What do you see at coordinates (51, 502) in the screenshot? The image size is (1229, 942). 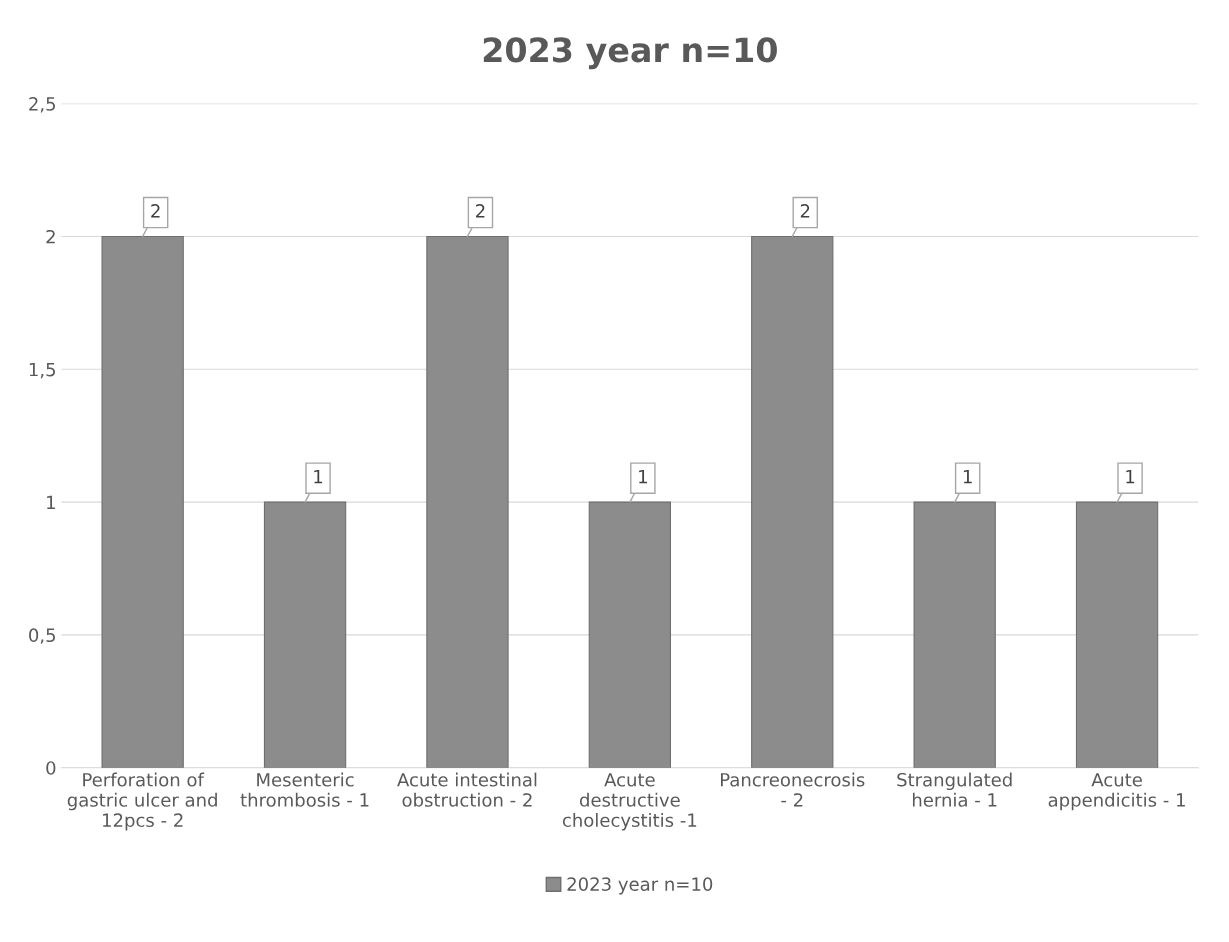 I see `y-tick-label: 1` at bounding box center [51, 502].